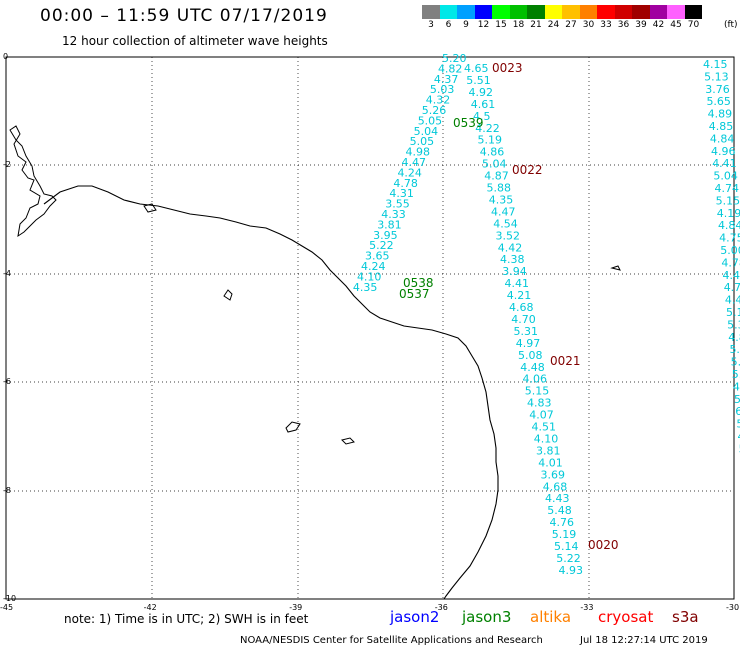 This screenshot has height=650, width=740. Describe the element at coordinates (526, 331) in the screenshot. I see `wave-height-value: 5.31` at that location.